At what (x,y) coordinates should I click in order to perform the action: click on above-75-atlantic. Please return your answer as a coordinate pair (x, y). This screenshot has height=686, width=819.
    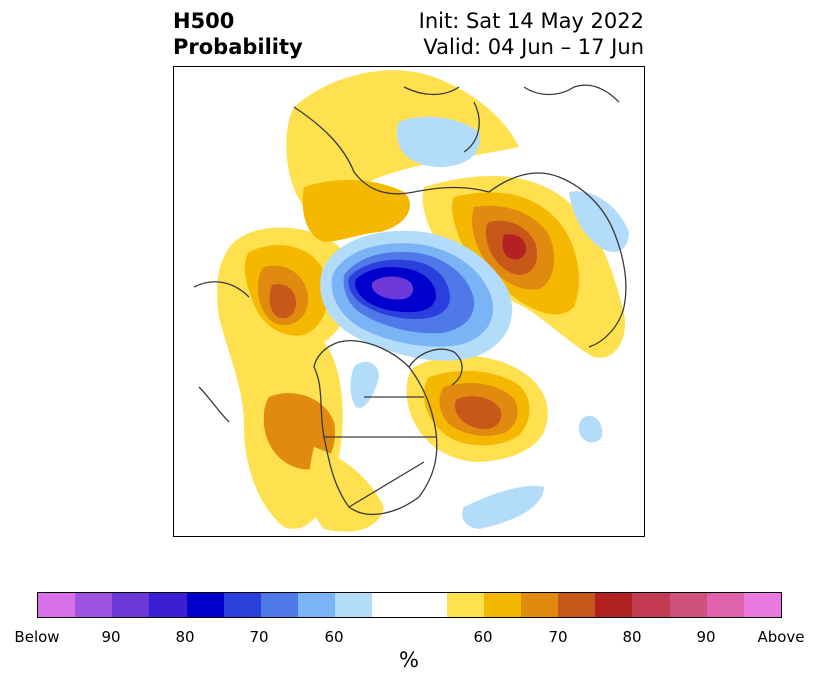
    Looking at the image, I should click on (478, 413).